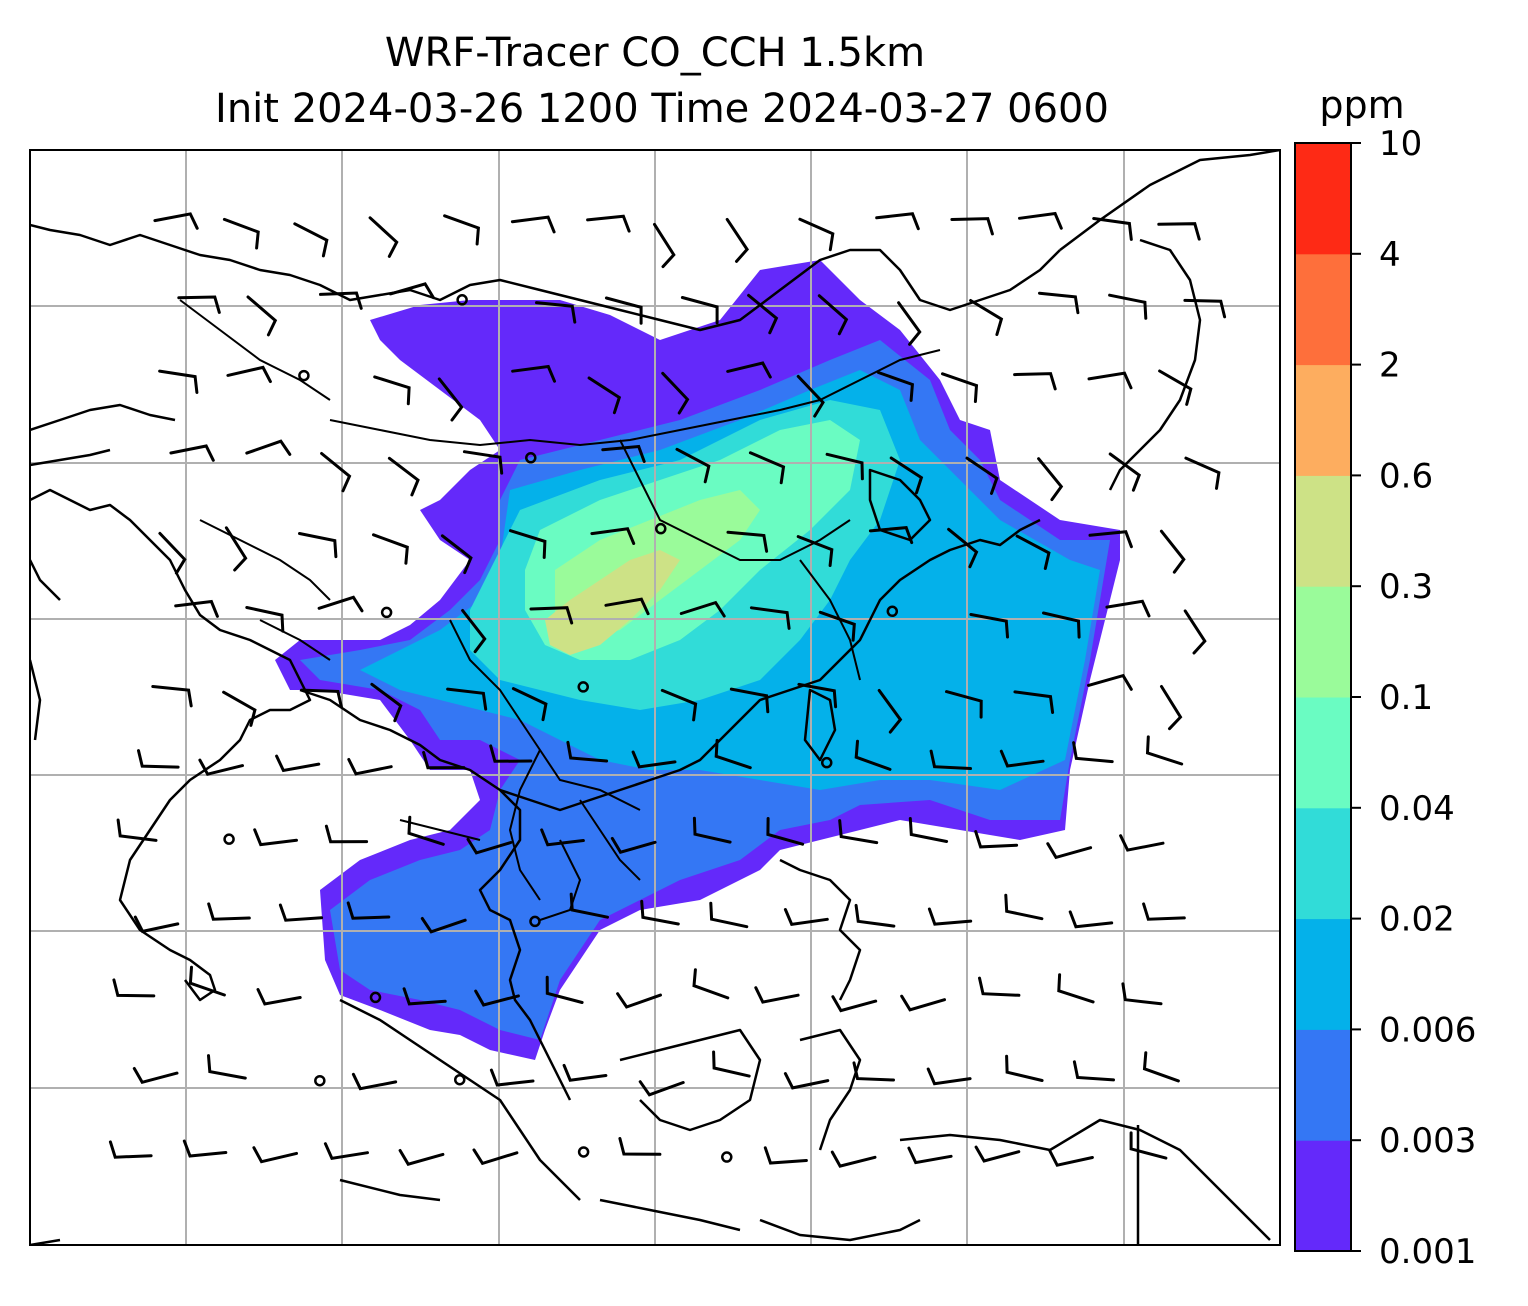 This screenshot has width=1528, height=1306. I want to click on colorbar-tick-label: 4, so click(1390, 255).